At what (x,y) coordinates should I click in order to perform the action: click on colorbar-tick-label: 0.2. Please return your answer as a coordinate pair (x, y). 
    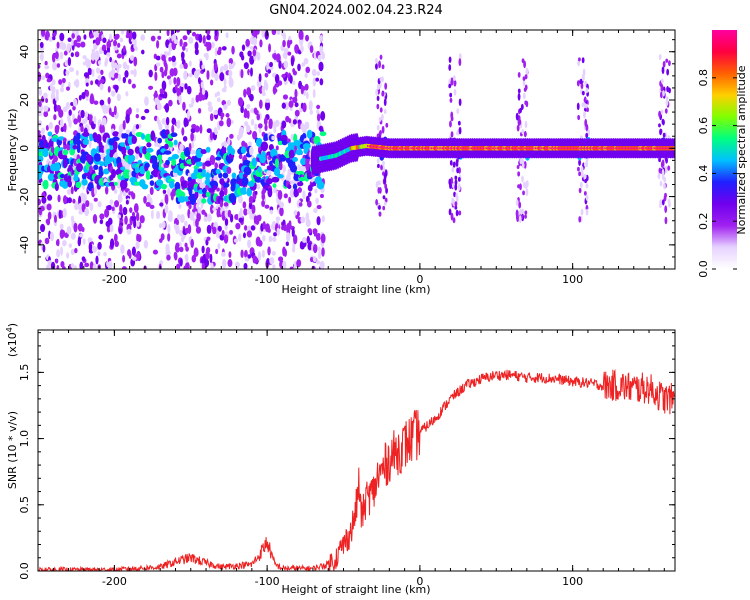
    Looking at the image, I should click on (703, 221).